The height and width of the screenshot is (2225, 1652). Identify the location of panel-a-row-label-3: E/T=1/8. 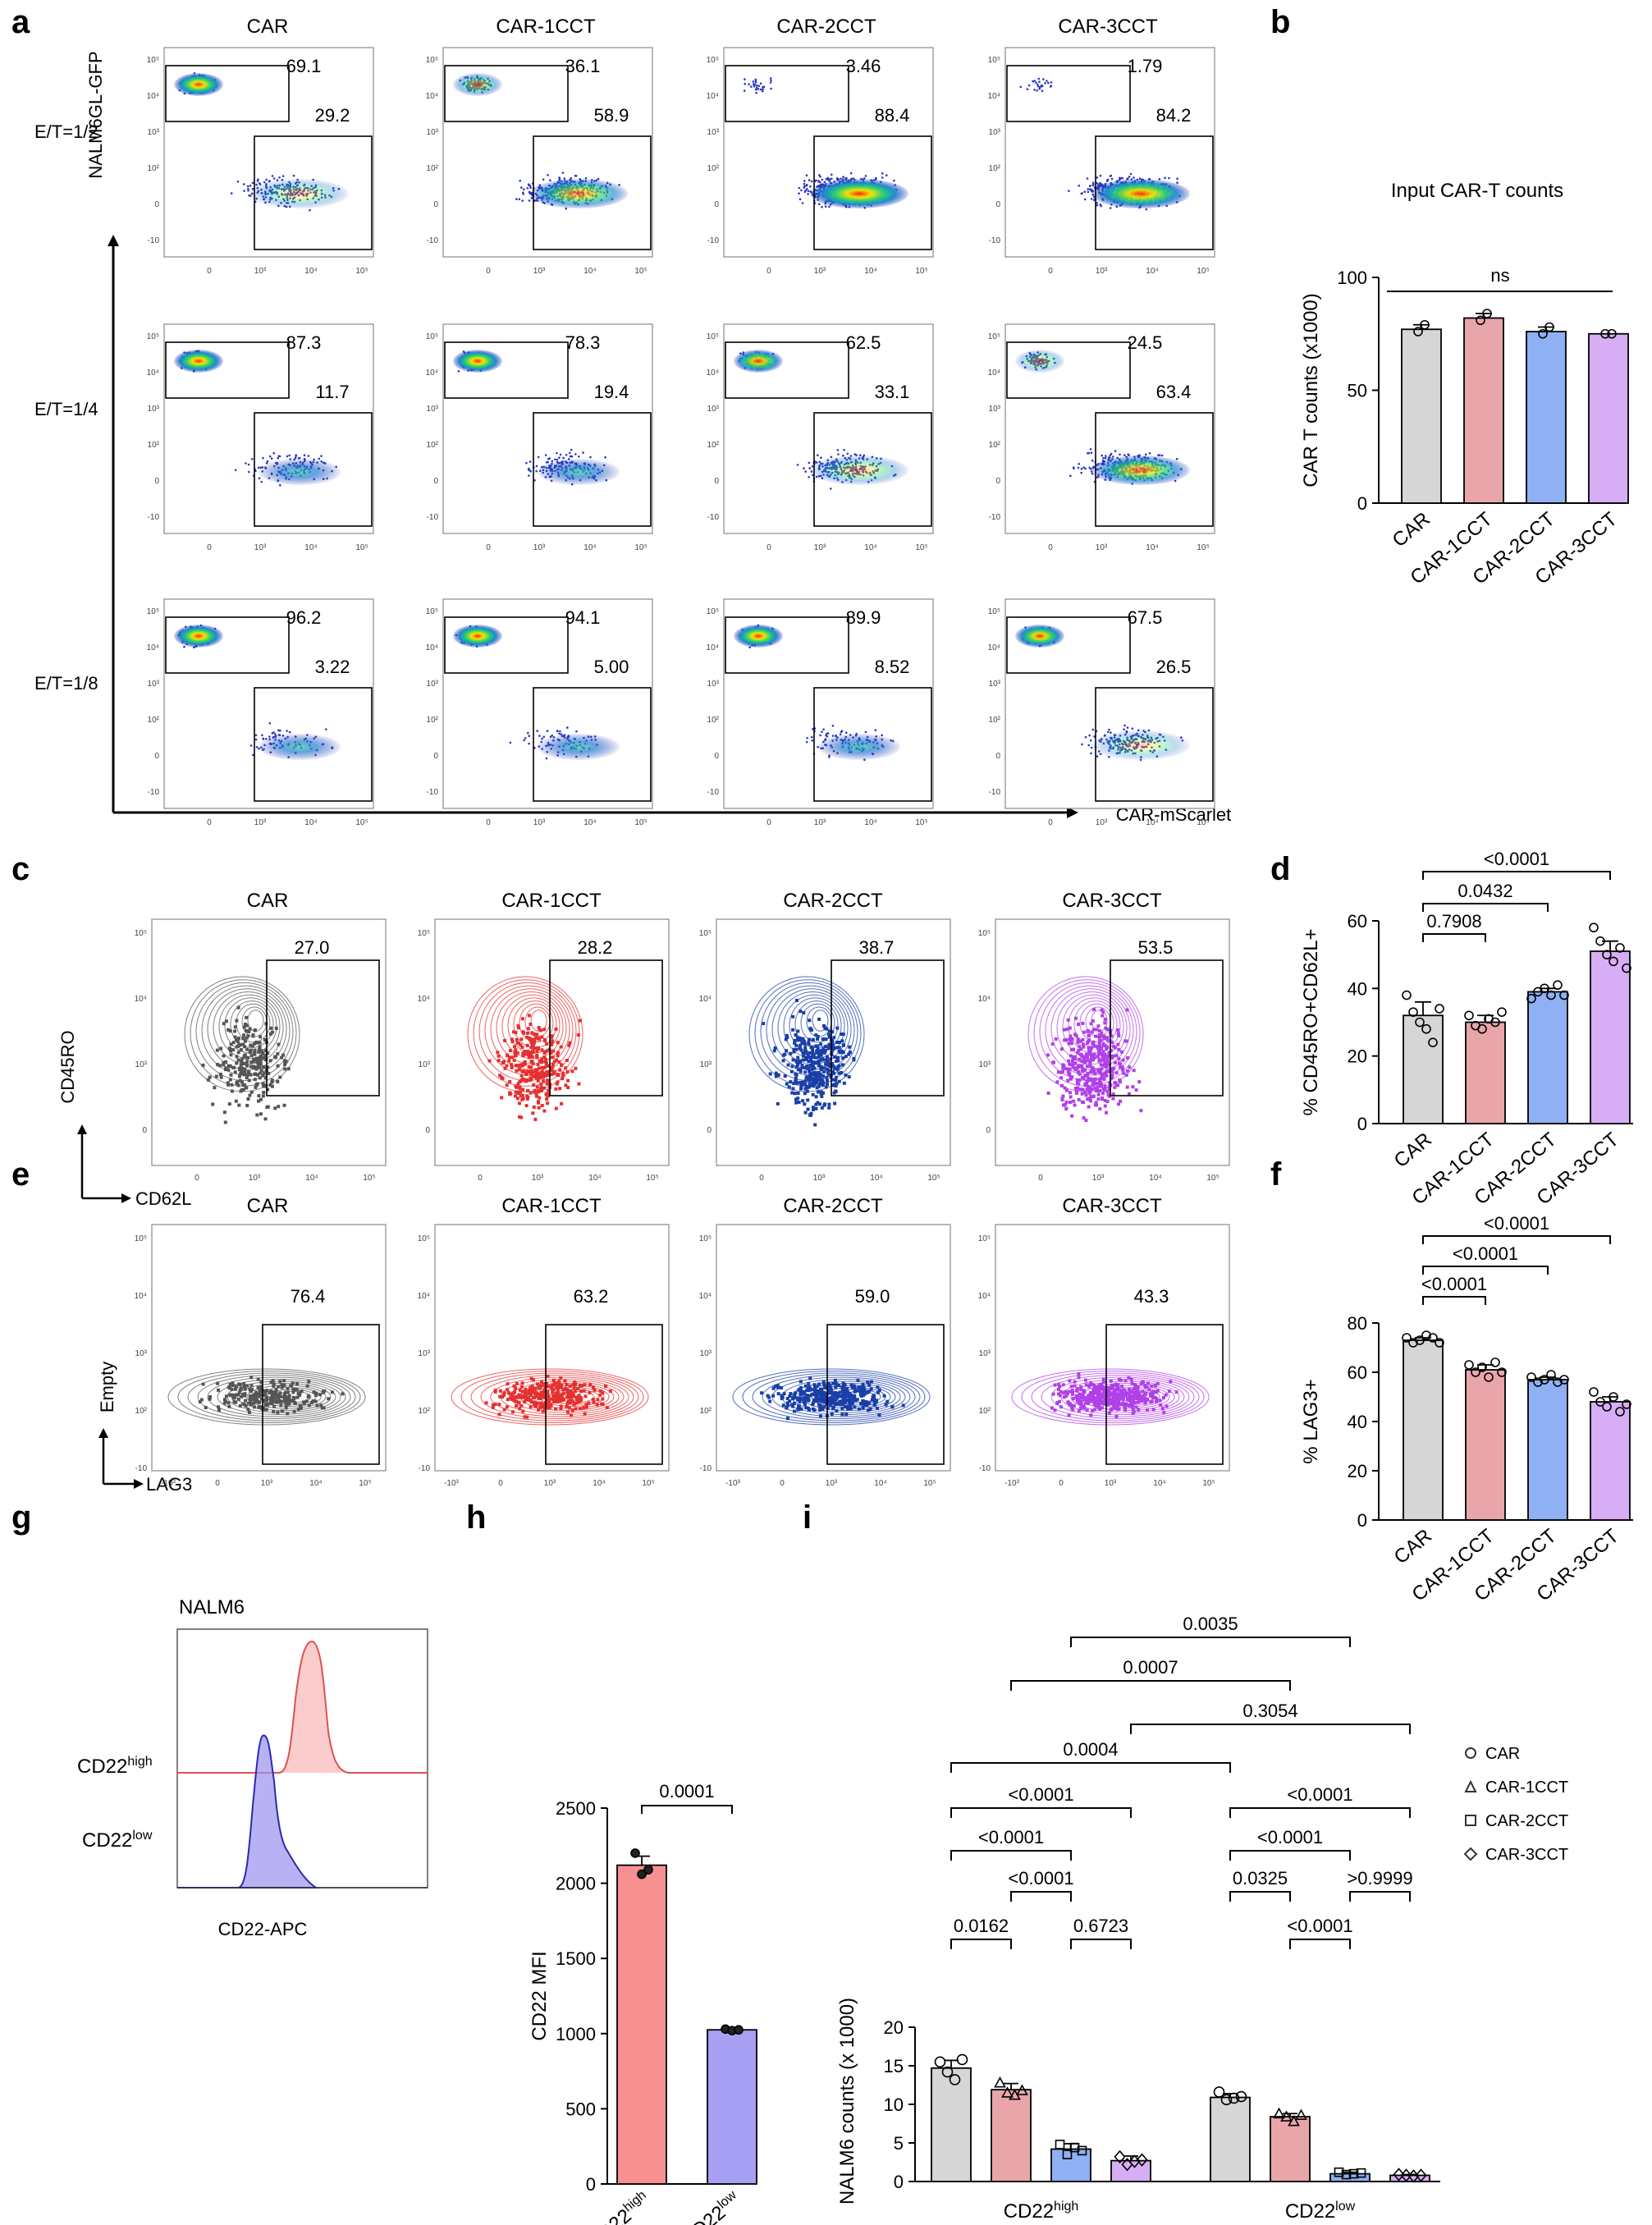
(66, 683).